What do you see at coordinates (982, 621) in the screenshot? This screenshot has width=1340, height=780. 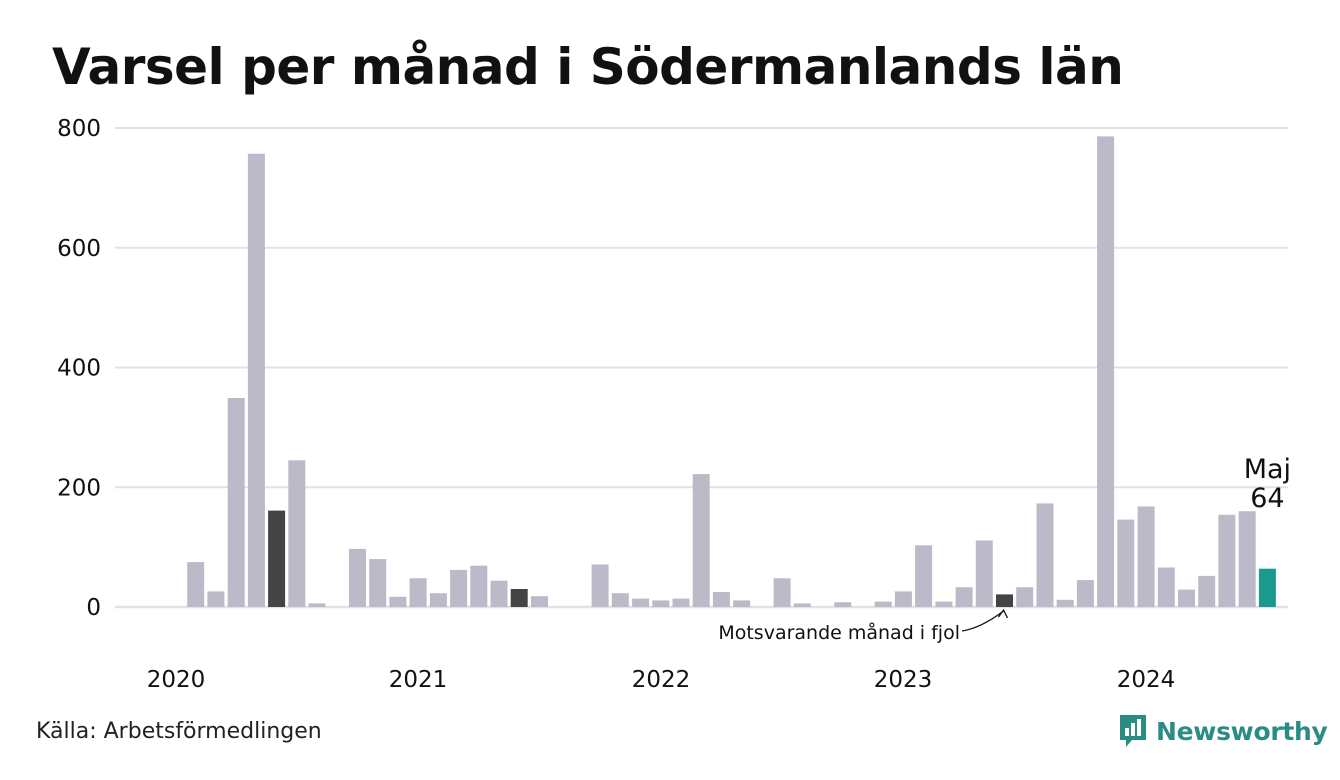 I see `annotation-arrow` at bounding box center [982, 621].